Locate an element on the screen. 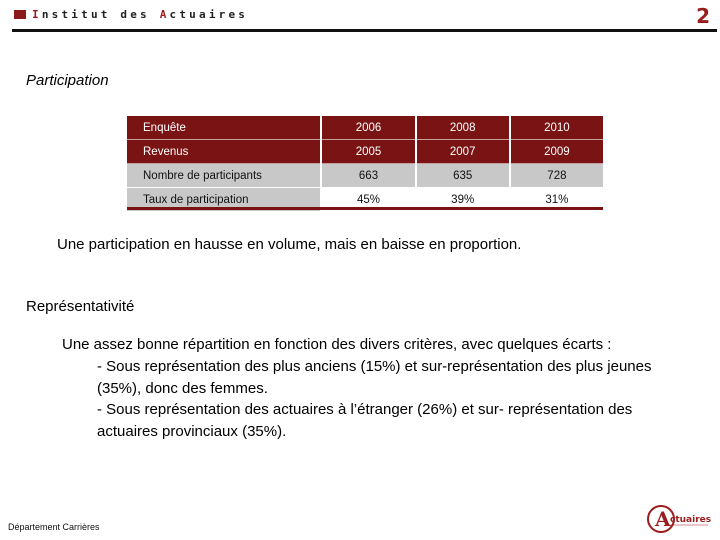 The height and width of the screenshot is (540, 720). table-row: Nombre de participants 663 635 728 is located at coordinates (365, 175).